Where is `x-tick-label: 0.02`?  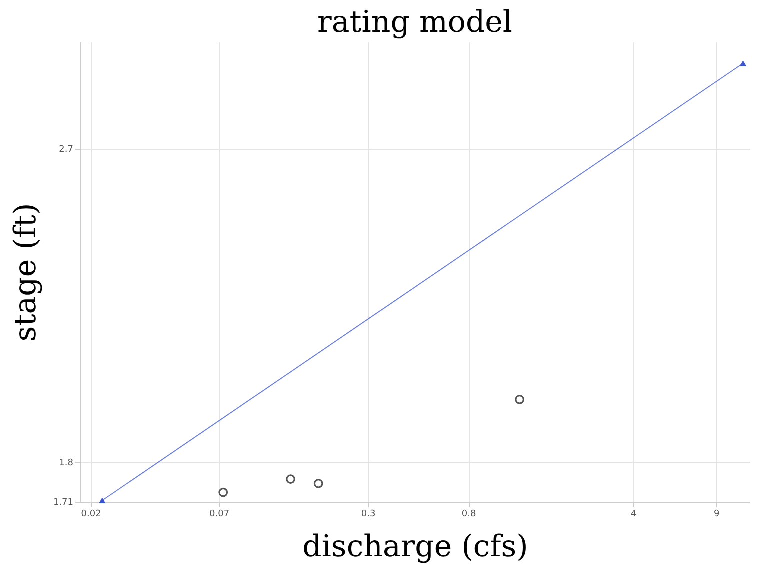 x-tick-label: 0.02 is located at coordinates (91, 515).